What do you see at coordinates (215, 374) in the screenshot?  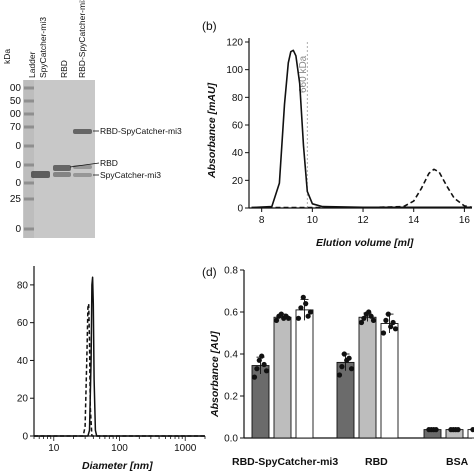 I see `y-axis-label-d: Absorbance [AU]` at bounding box center [215, 374].